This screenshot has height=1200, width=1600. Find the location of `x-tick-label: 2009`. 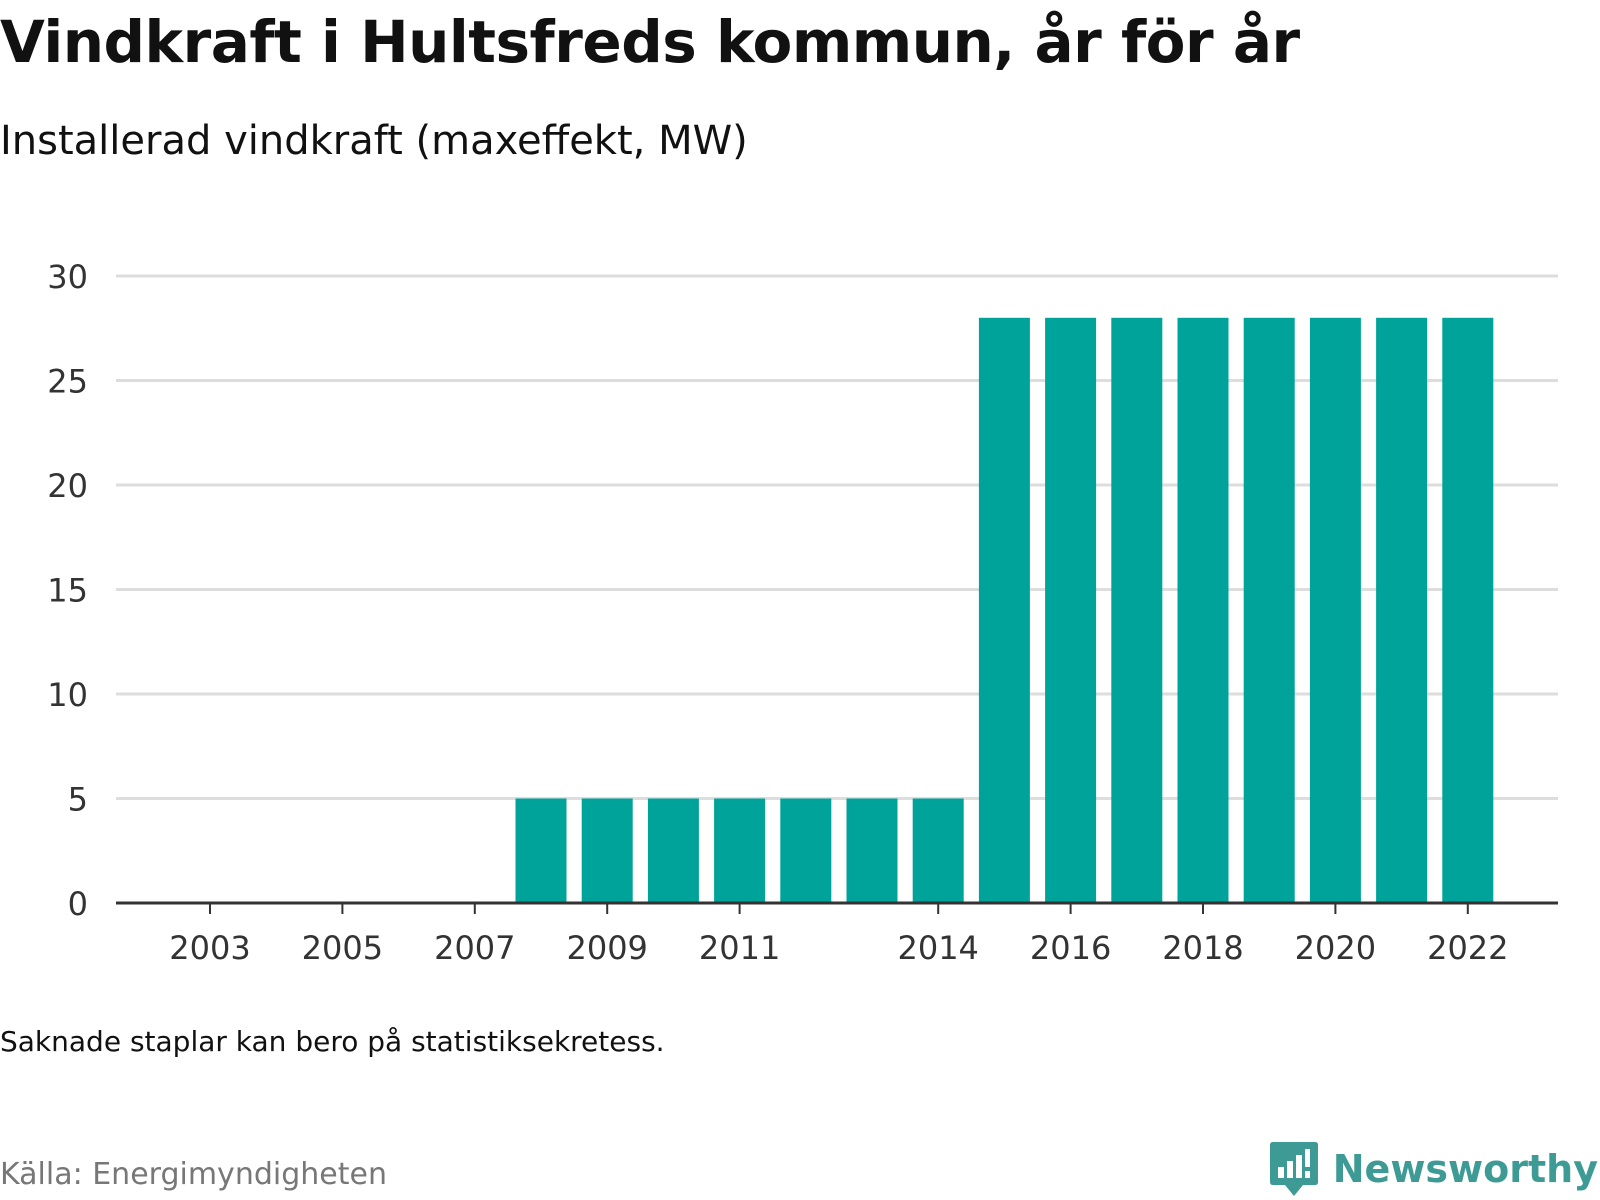

x-tick-label: 2009 is located at coordinates (606, 948).